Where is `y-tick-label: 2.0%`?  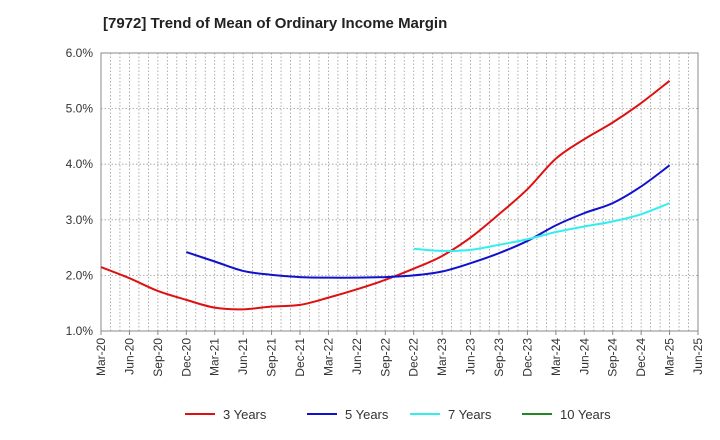 y-tick-label: 2.0% is located at coordinates (80, 275).